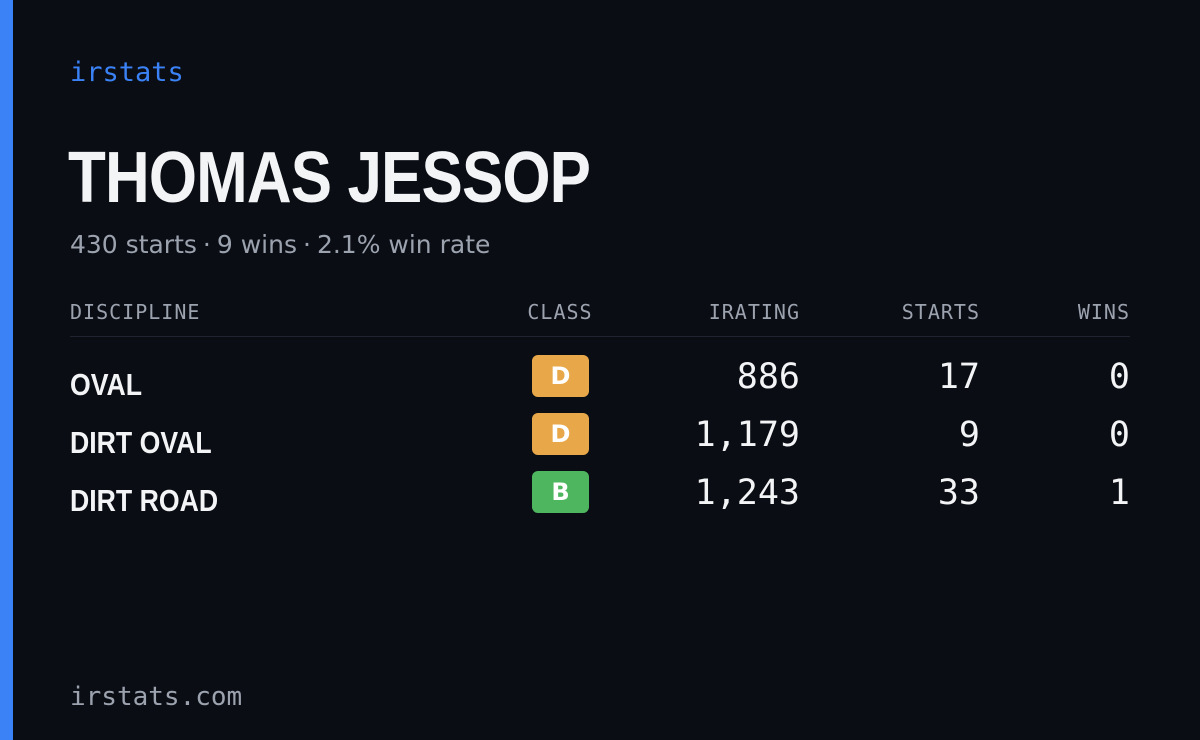 The image size is (1200, 740). What do you see at coordinates (747, 493) in the screenshot?
I see `row-irating: 1,243` at bounding box center [747, 493].